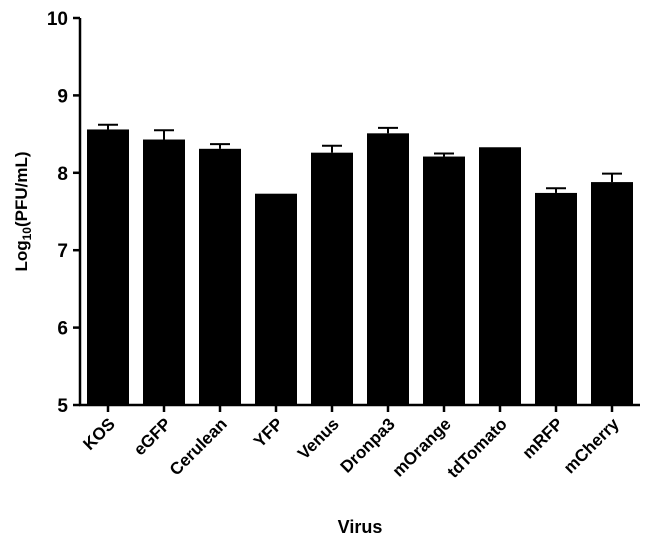 The height and width of the screenshot is (551, 670). What do you see at coordinates (198, 446) in the screenshot?
I see `x-tick-label: Cerulean` at bounding box center [198, 446].